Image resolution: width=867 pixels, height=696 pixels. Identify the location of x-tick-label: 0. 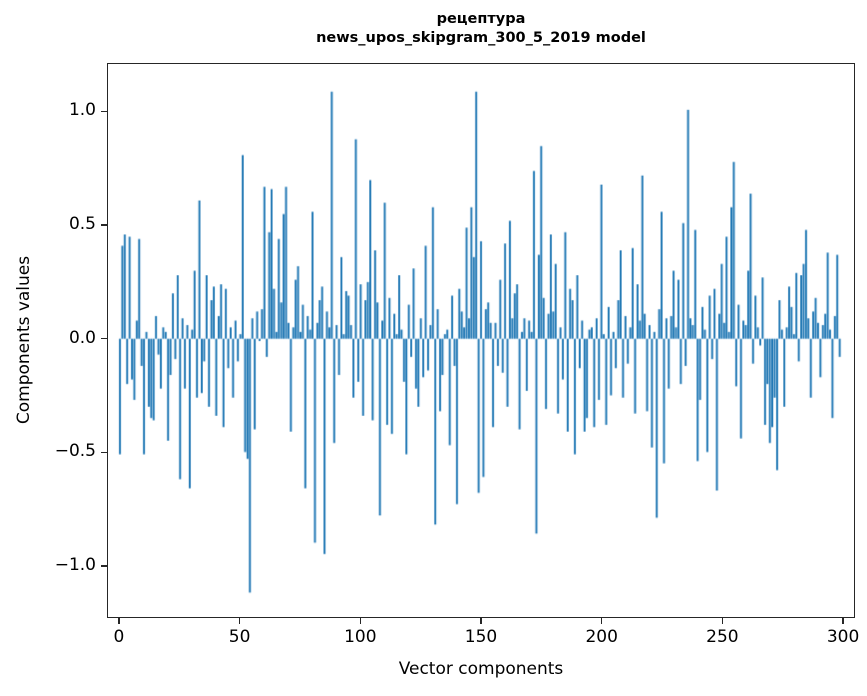
(119, 637).